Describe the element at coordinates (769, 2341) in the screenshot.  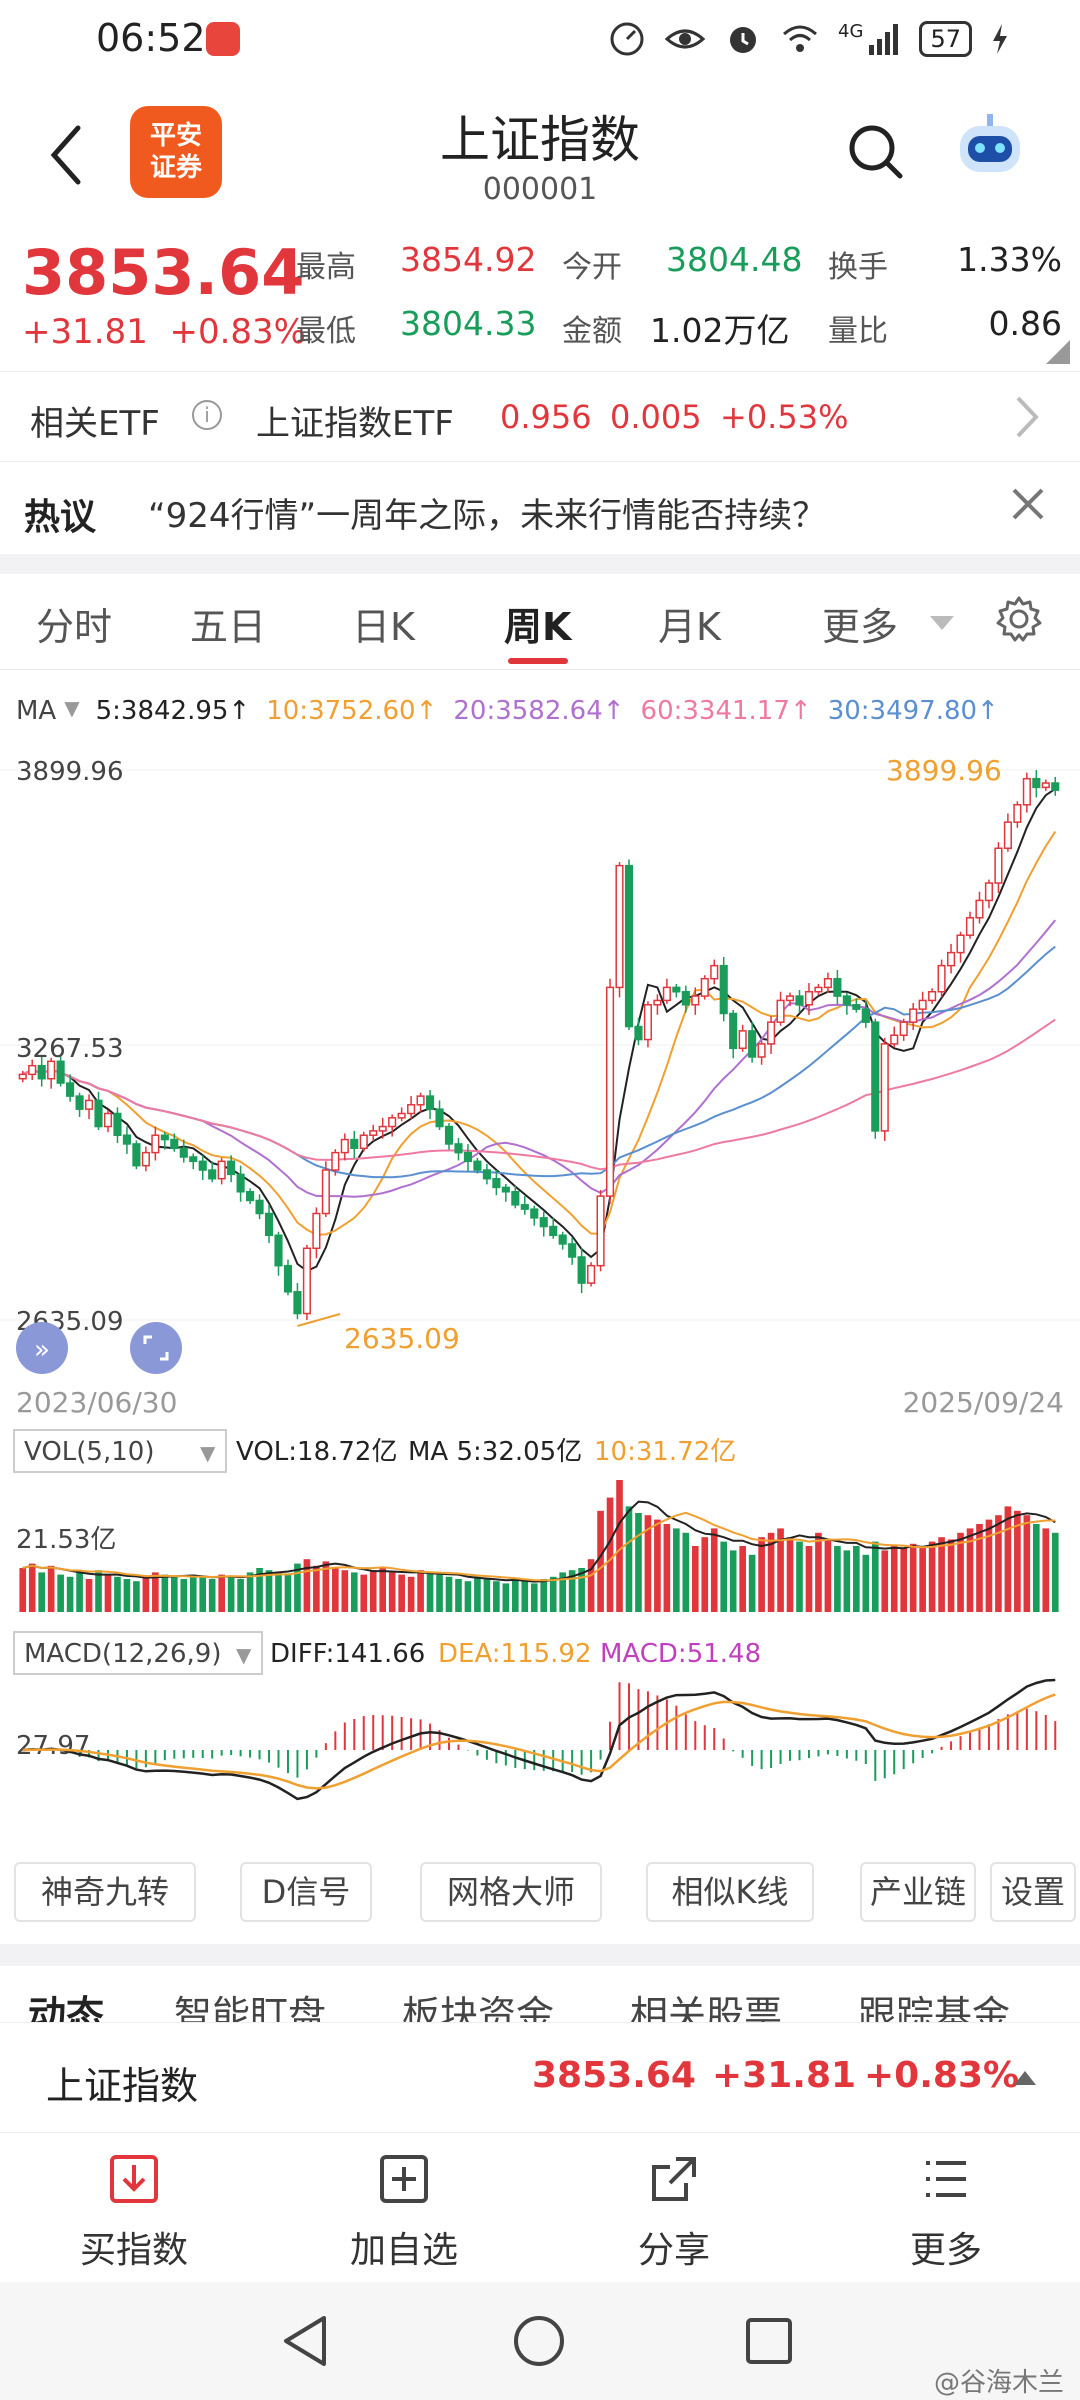
I see `nav-recents-icon` at that location.